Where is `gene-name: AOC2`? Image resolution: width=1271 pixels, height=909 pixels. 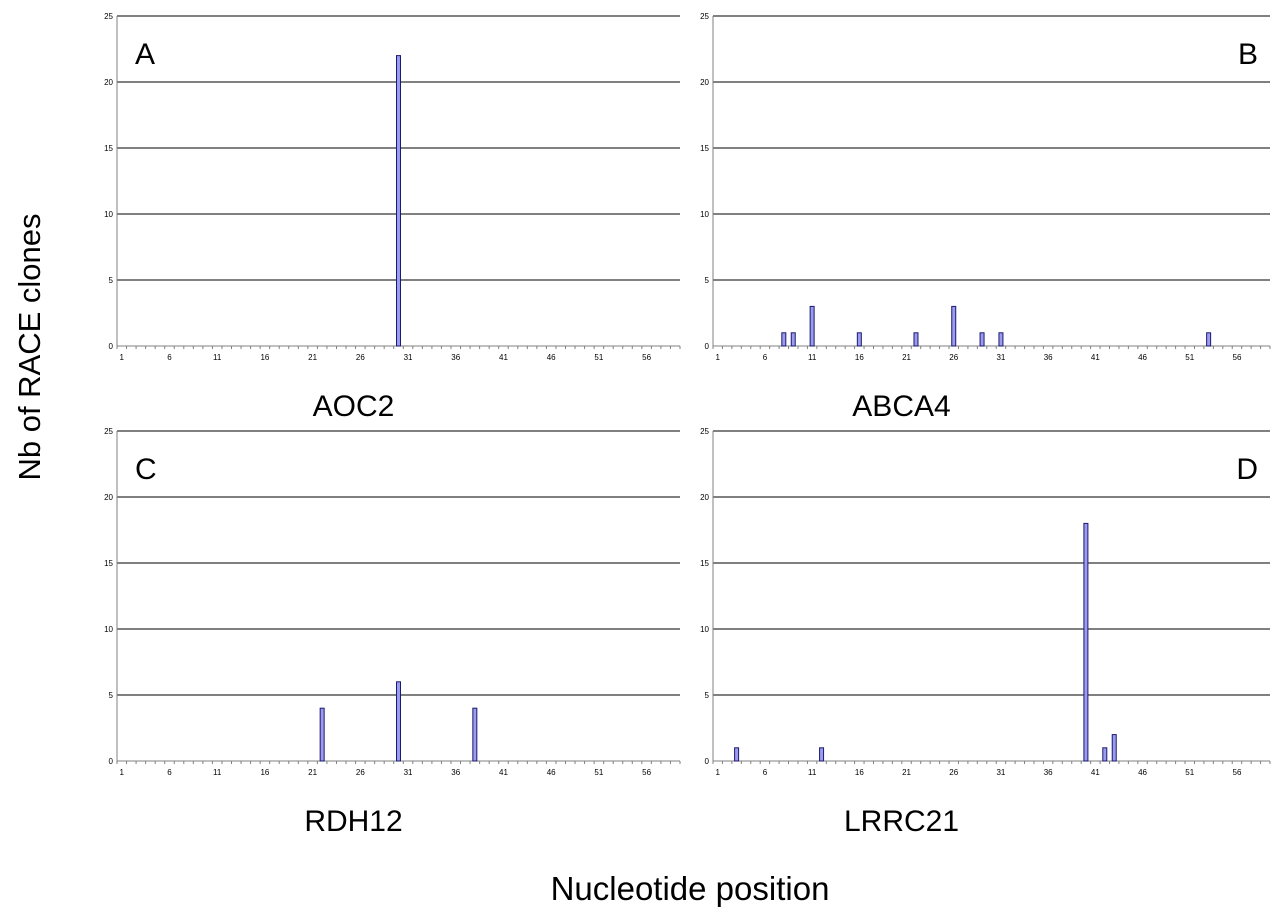 gene-name: AOC2 is located at coordinates (354, 406).